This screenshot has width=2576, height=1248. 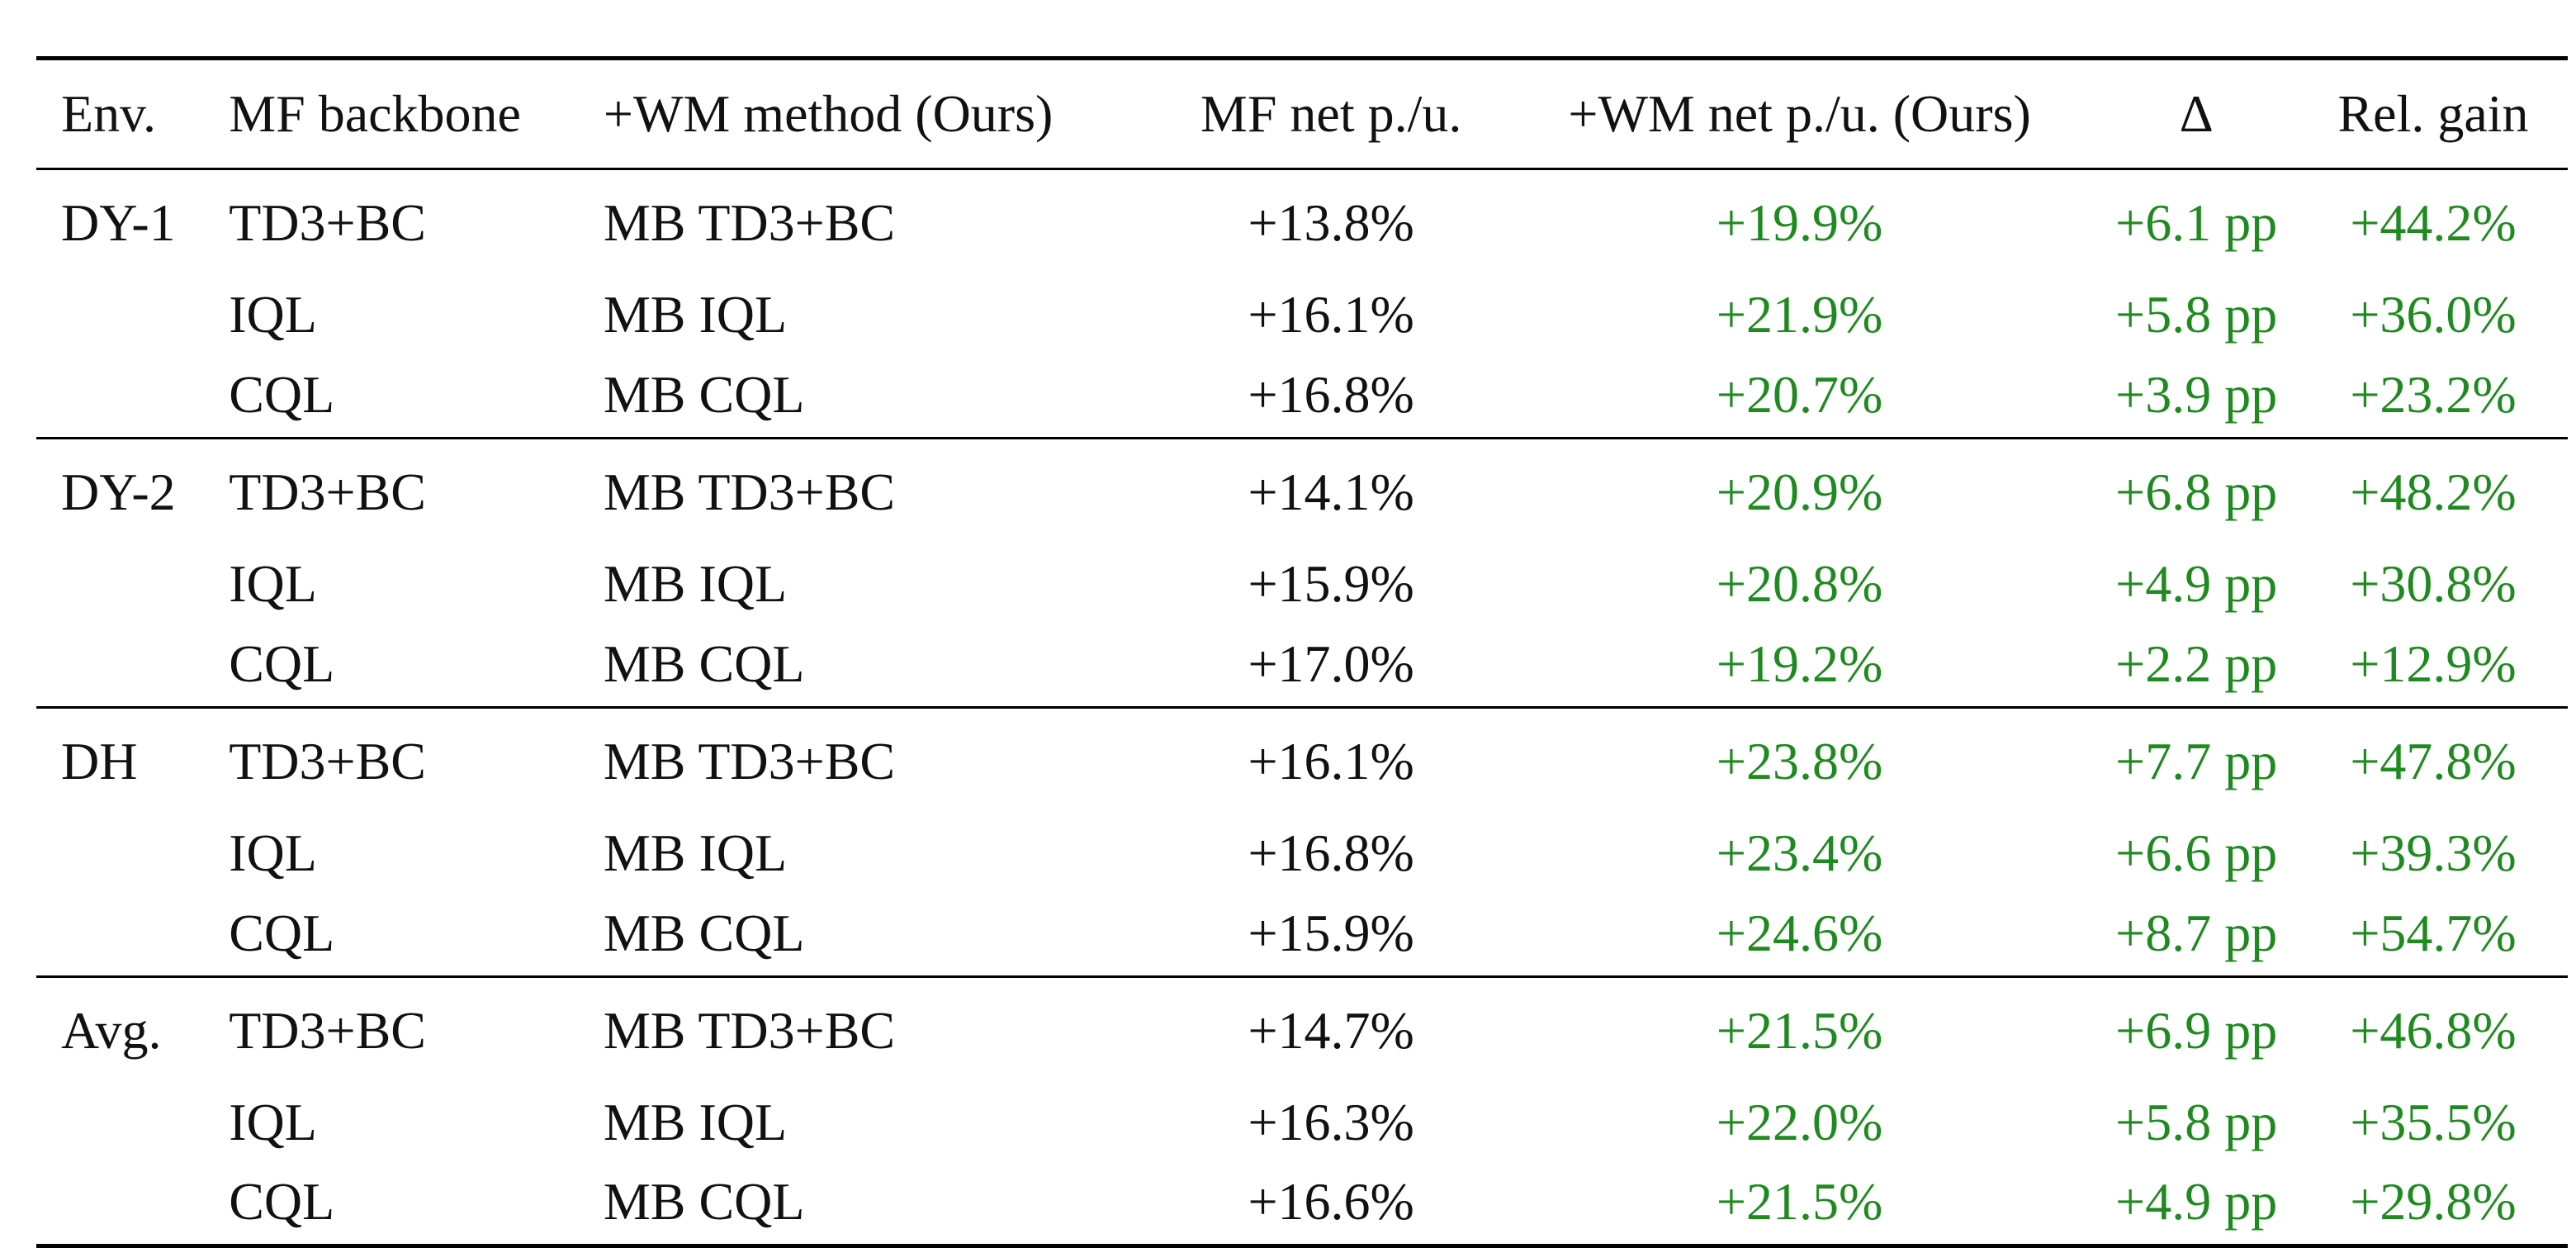 I want to click on rel-gain-cell: +54.7%, so click(x=2433, y=934).